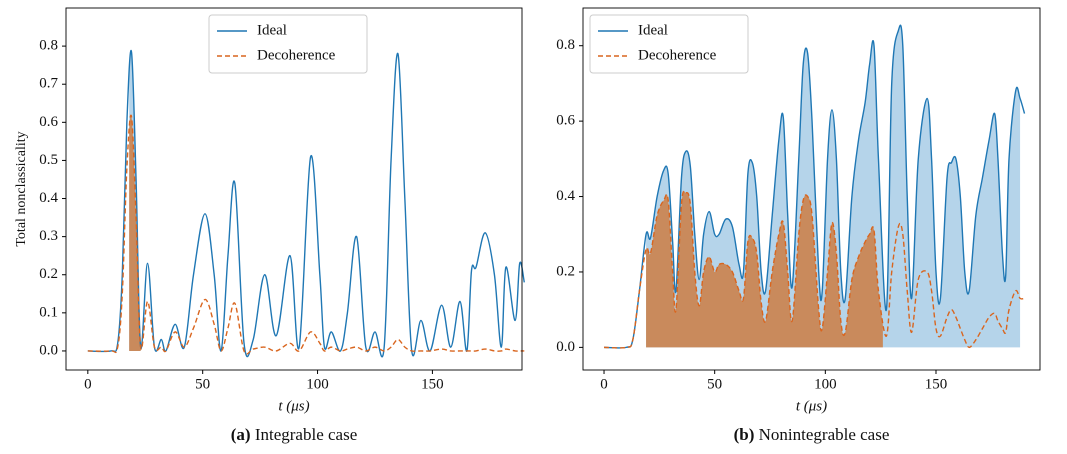  What do you see at coordinates (744, 434) in the screenshot?
I see `caption-tag: (b)` at bounding box center [744, 434].